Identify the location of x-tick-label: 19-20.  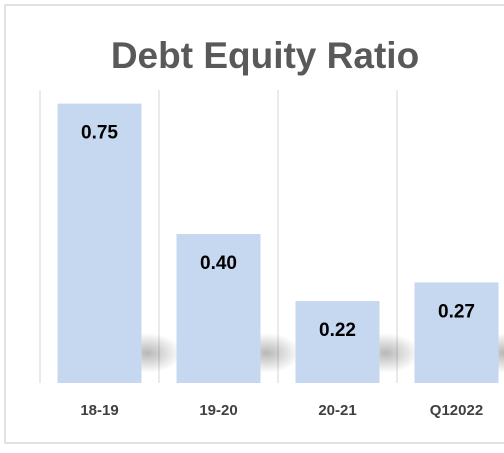
(218, 410).